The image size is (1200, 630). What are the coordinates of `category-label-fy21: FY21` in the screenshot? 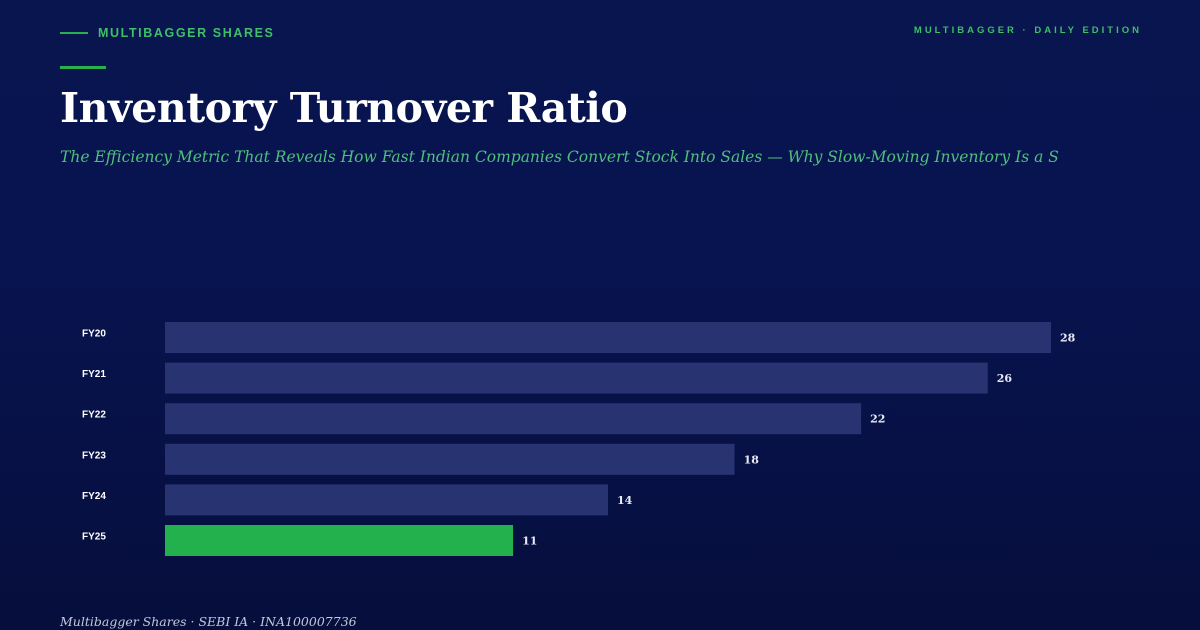 It's located at (94, 374).